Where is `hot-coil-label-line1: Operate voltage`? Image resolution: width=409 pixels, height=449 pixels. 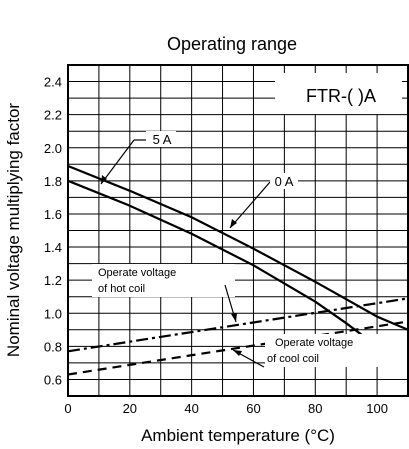 hot-coil-label-line1: Operate voltage is located at coordinates (137, 273).